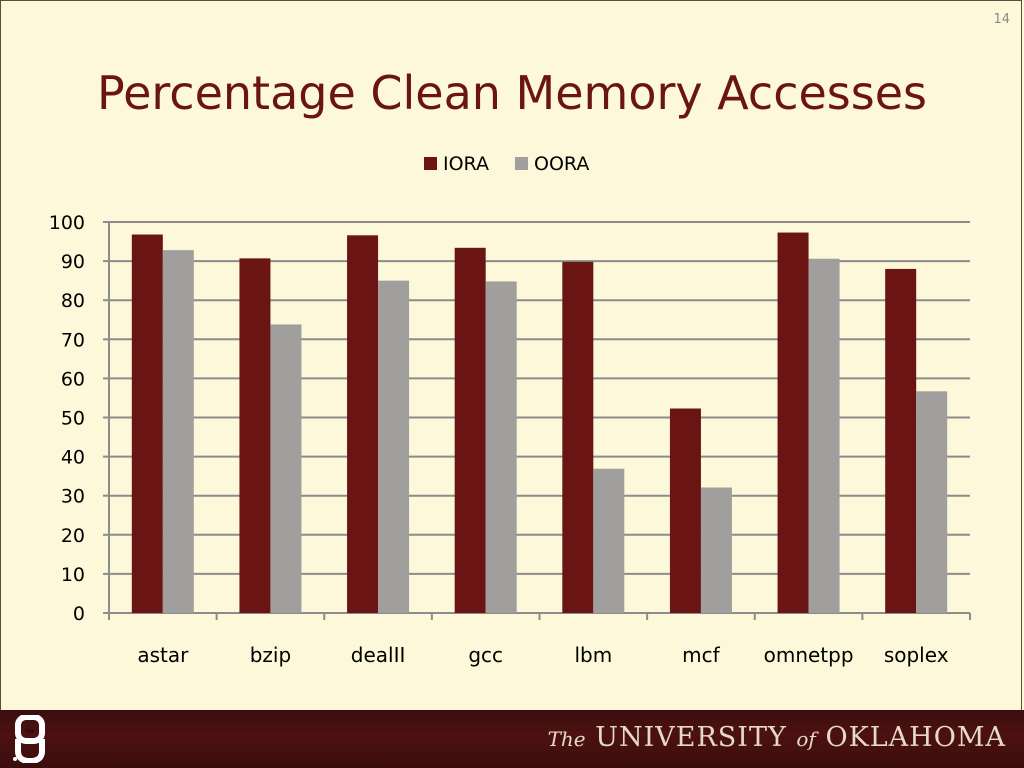  I want to click on y-tick-label: 10, so click(73, 575).